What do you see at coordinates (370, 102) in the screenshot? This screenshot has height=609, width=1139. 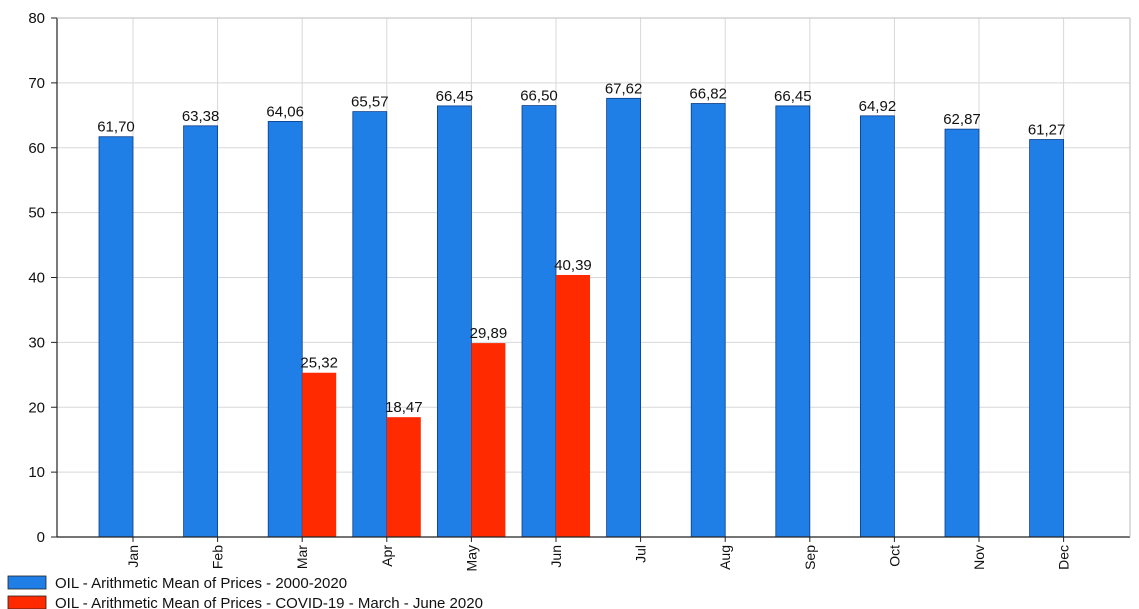 I see `data-label: 65,57` at bounding box center [370, 102].